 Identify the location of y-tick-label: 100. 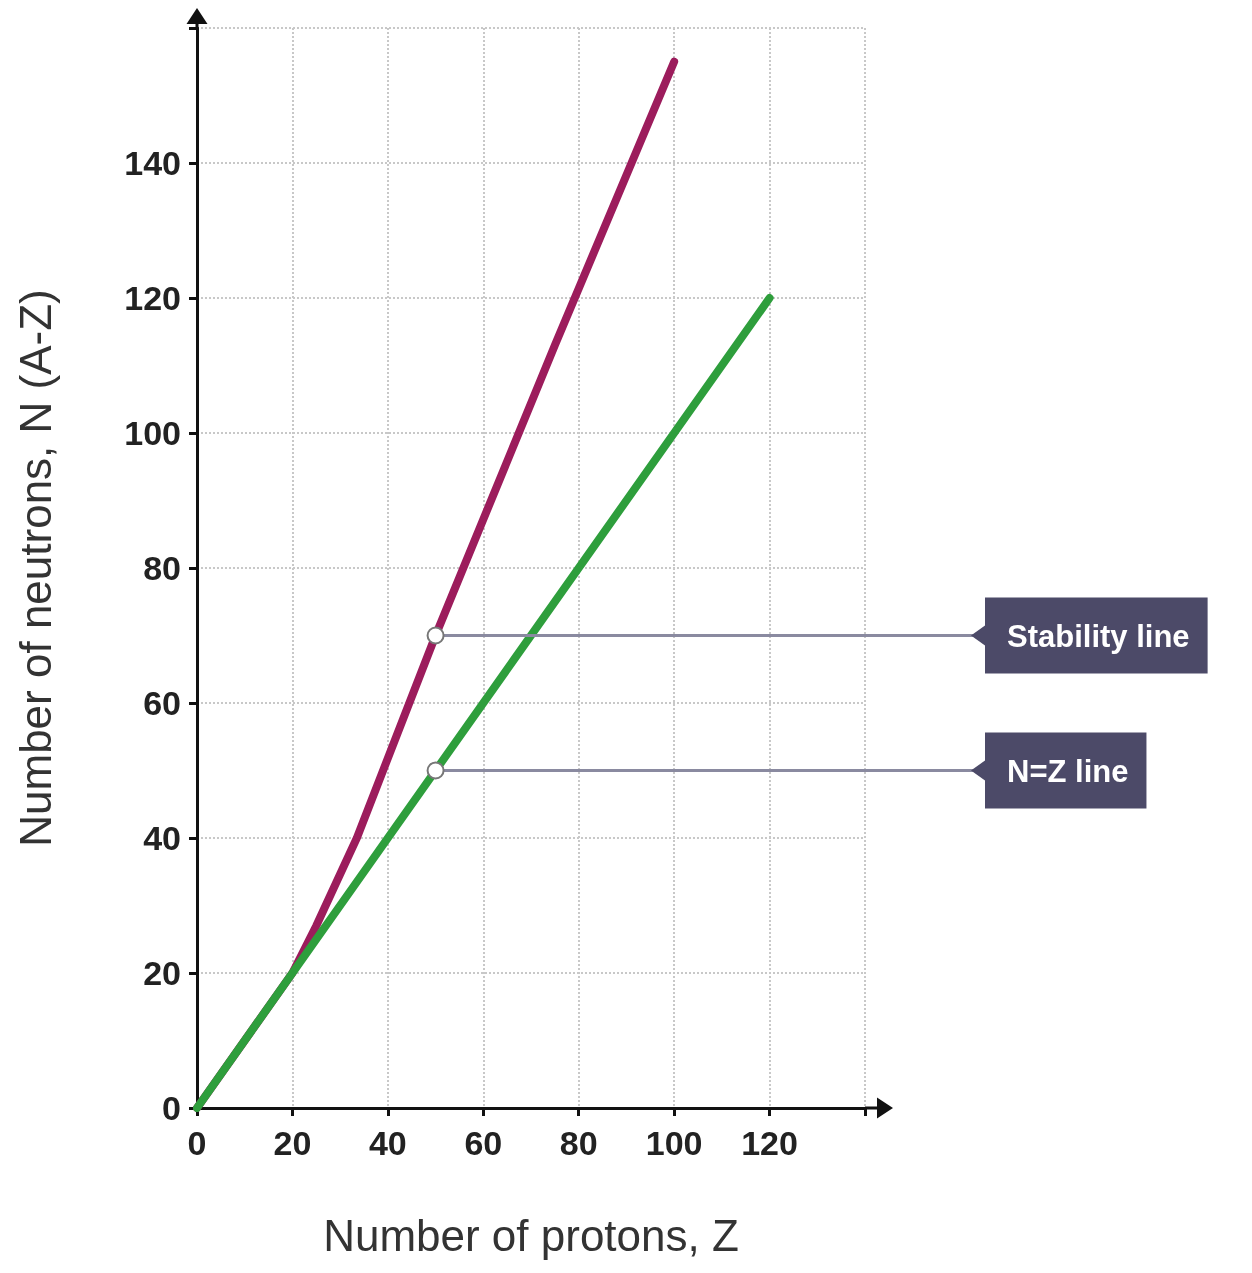
(152, 433).